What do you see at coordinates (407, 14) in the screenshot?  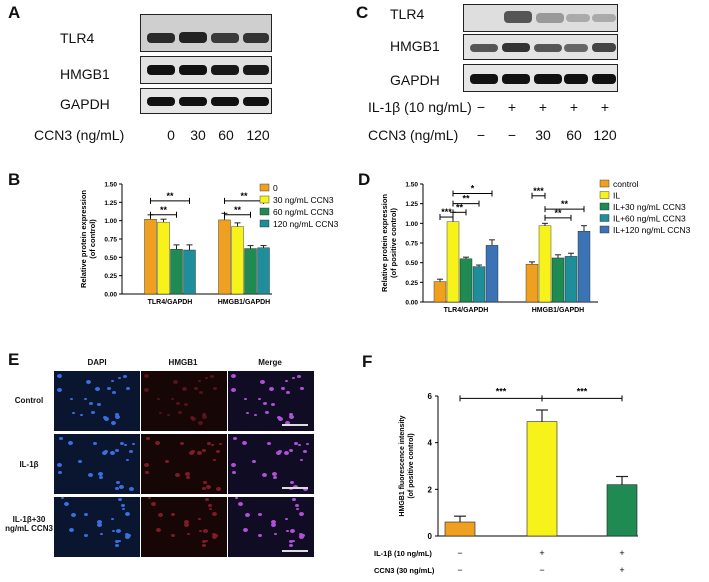 I see `blot-label-tlr4-c: TLR4` at bounding box center [407, 14].